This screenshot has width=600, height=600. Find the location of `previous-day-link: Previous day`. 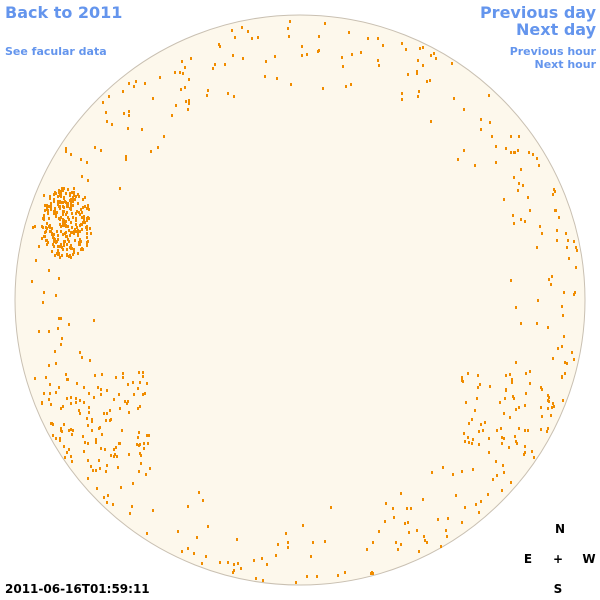

previous-day-link: Previous day is located at coordinates (537, 12).